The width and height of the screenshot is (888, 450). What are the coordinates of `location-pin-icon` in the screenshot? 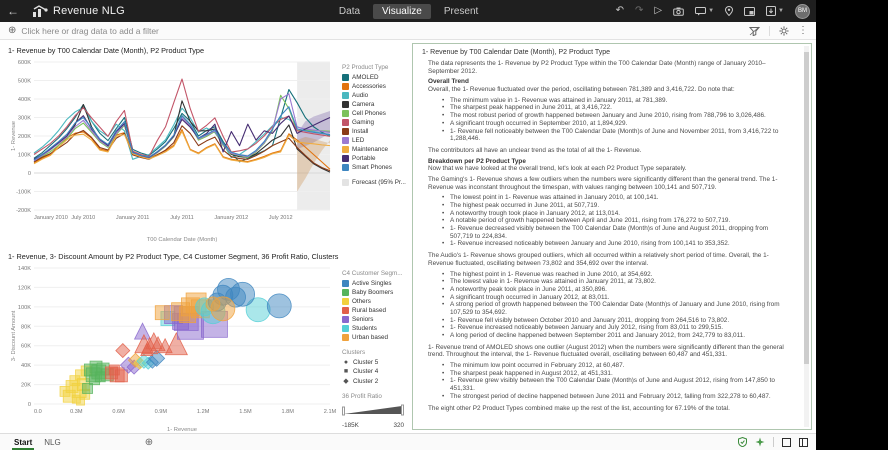 It's located at (729, 11).